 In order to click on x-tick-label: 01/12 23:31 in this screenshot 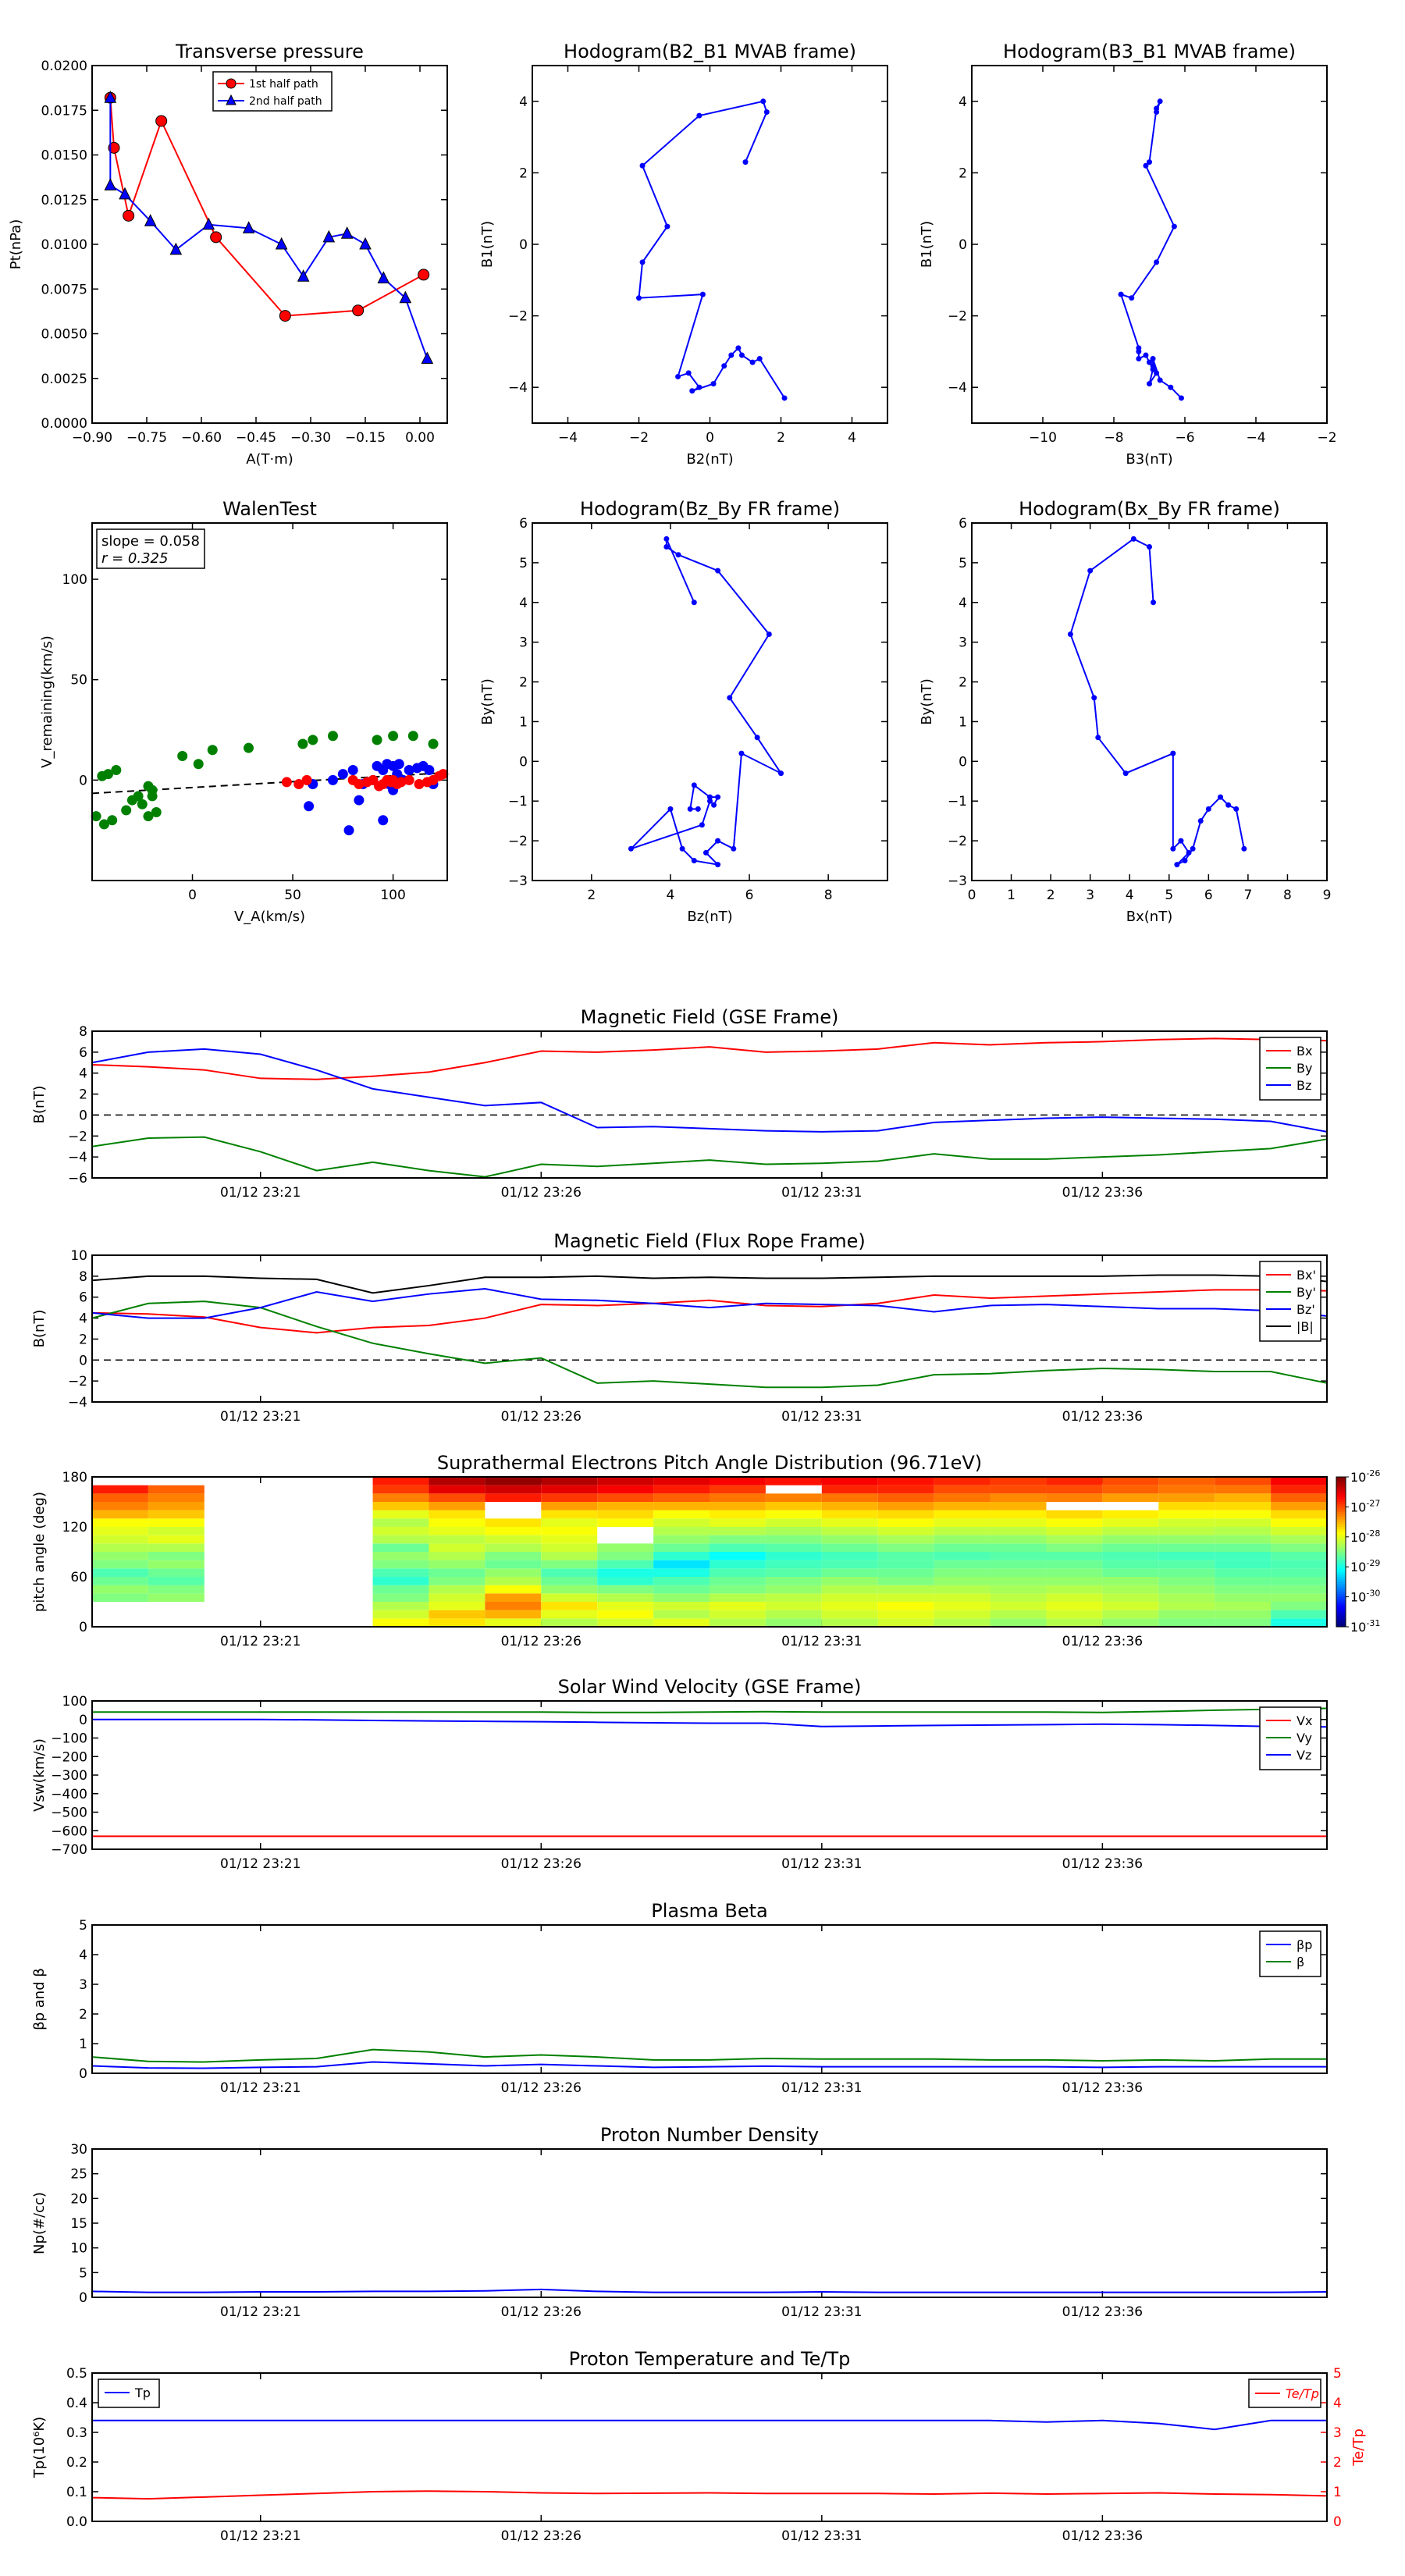, I will do `click(822, 1193)`.